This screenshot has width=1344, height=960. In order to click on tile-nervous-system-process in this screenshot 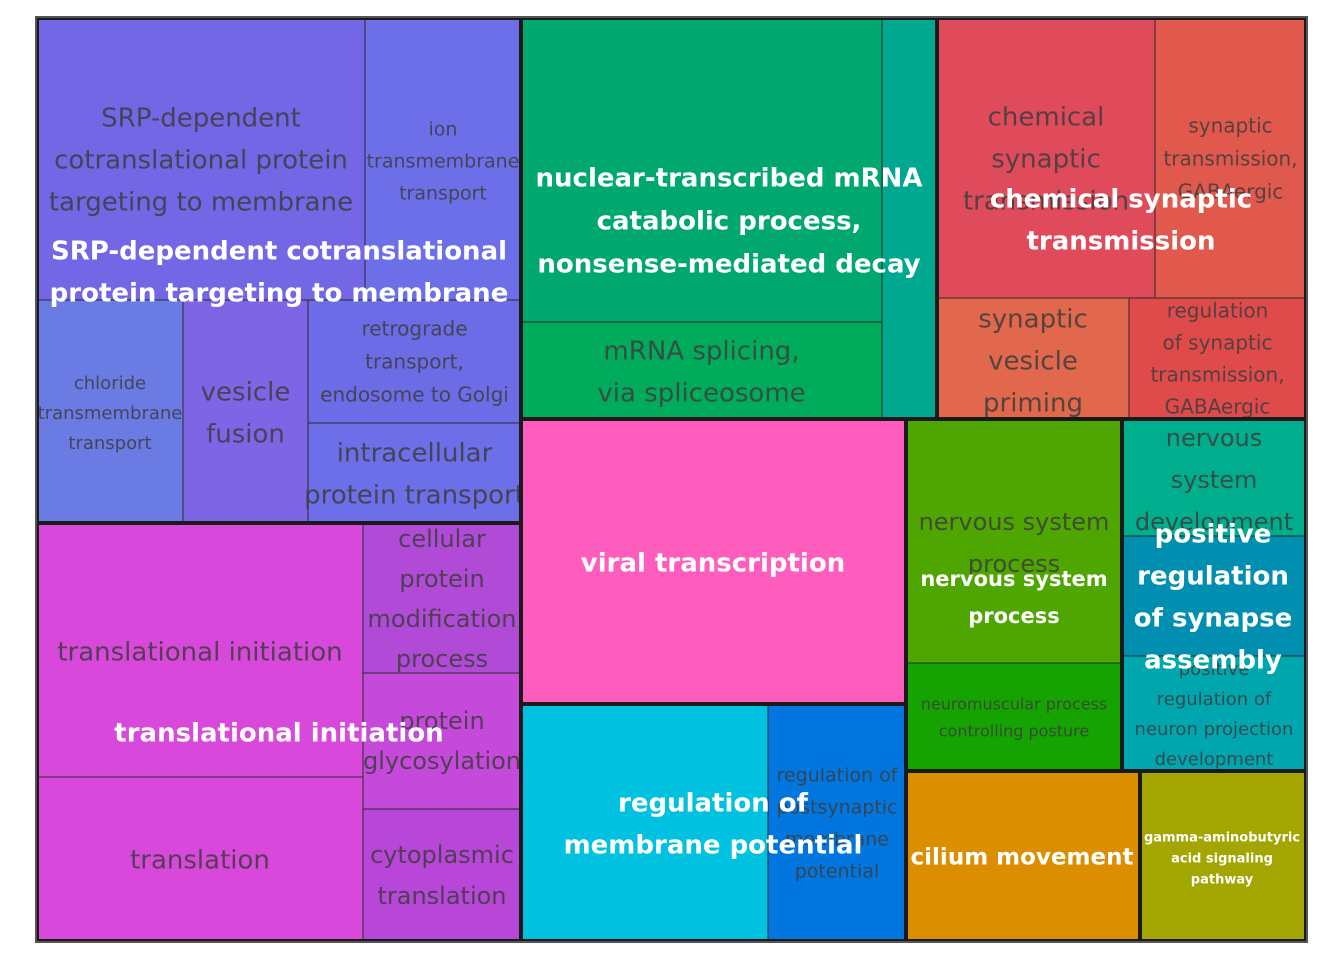, I will do `click(1014, 541)`.